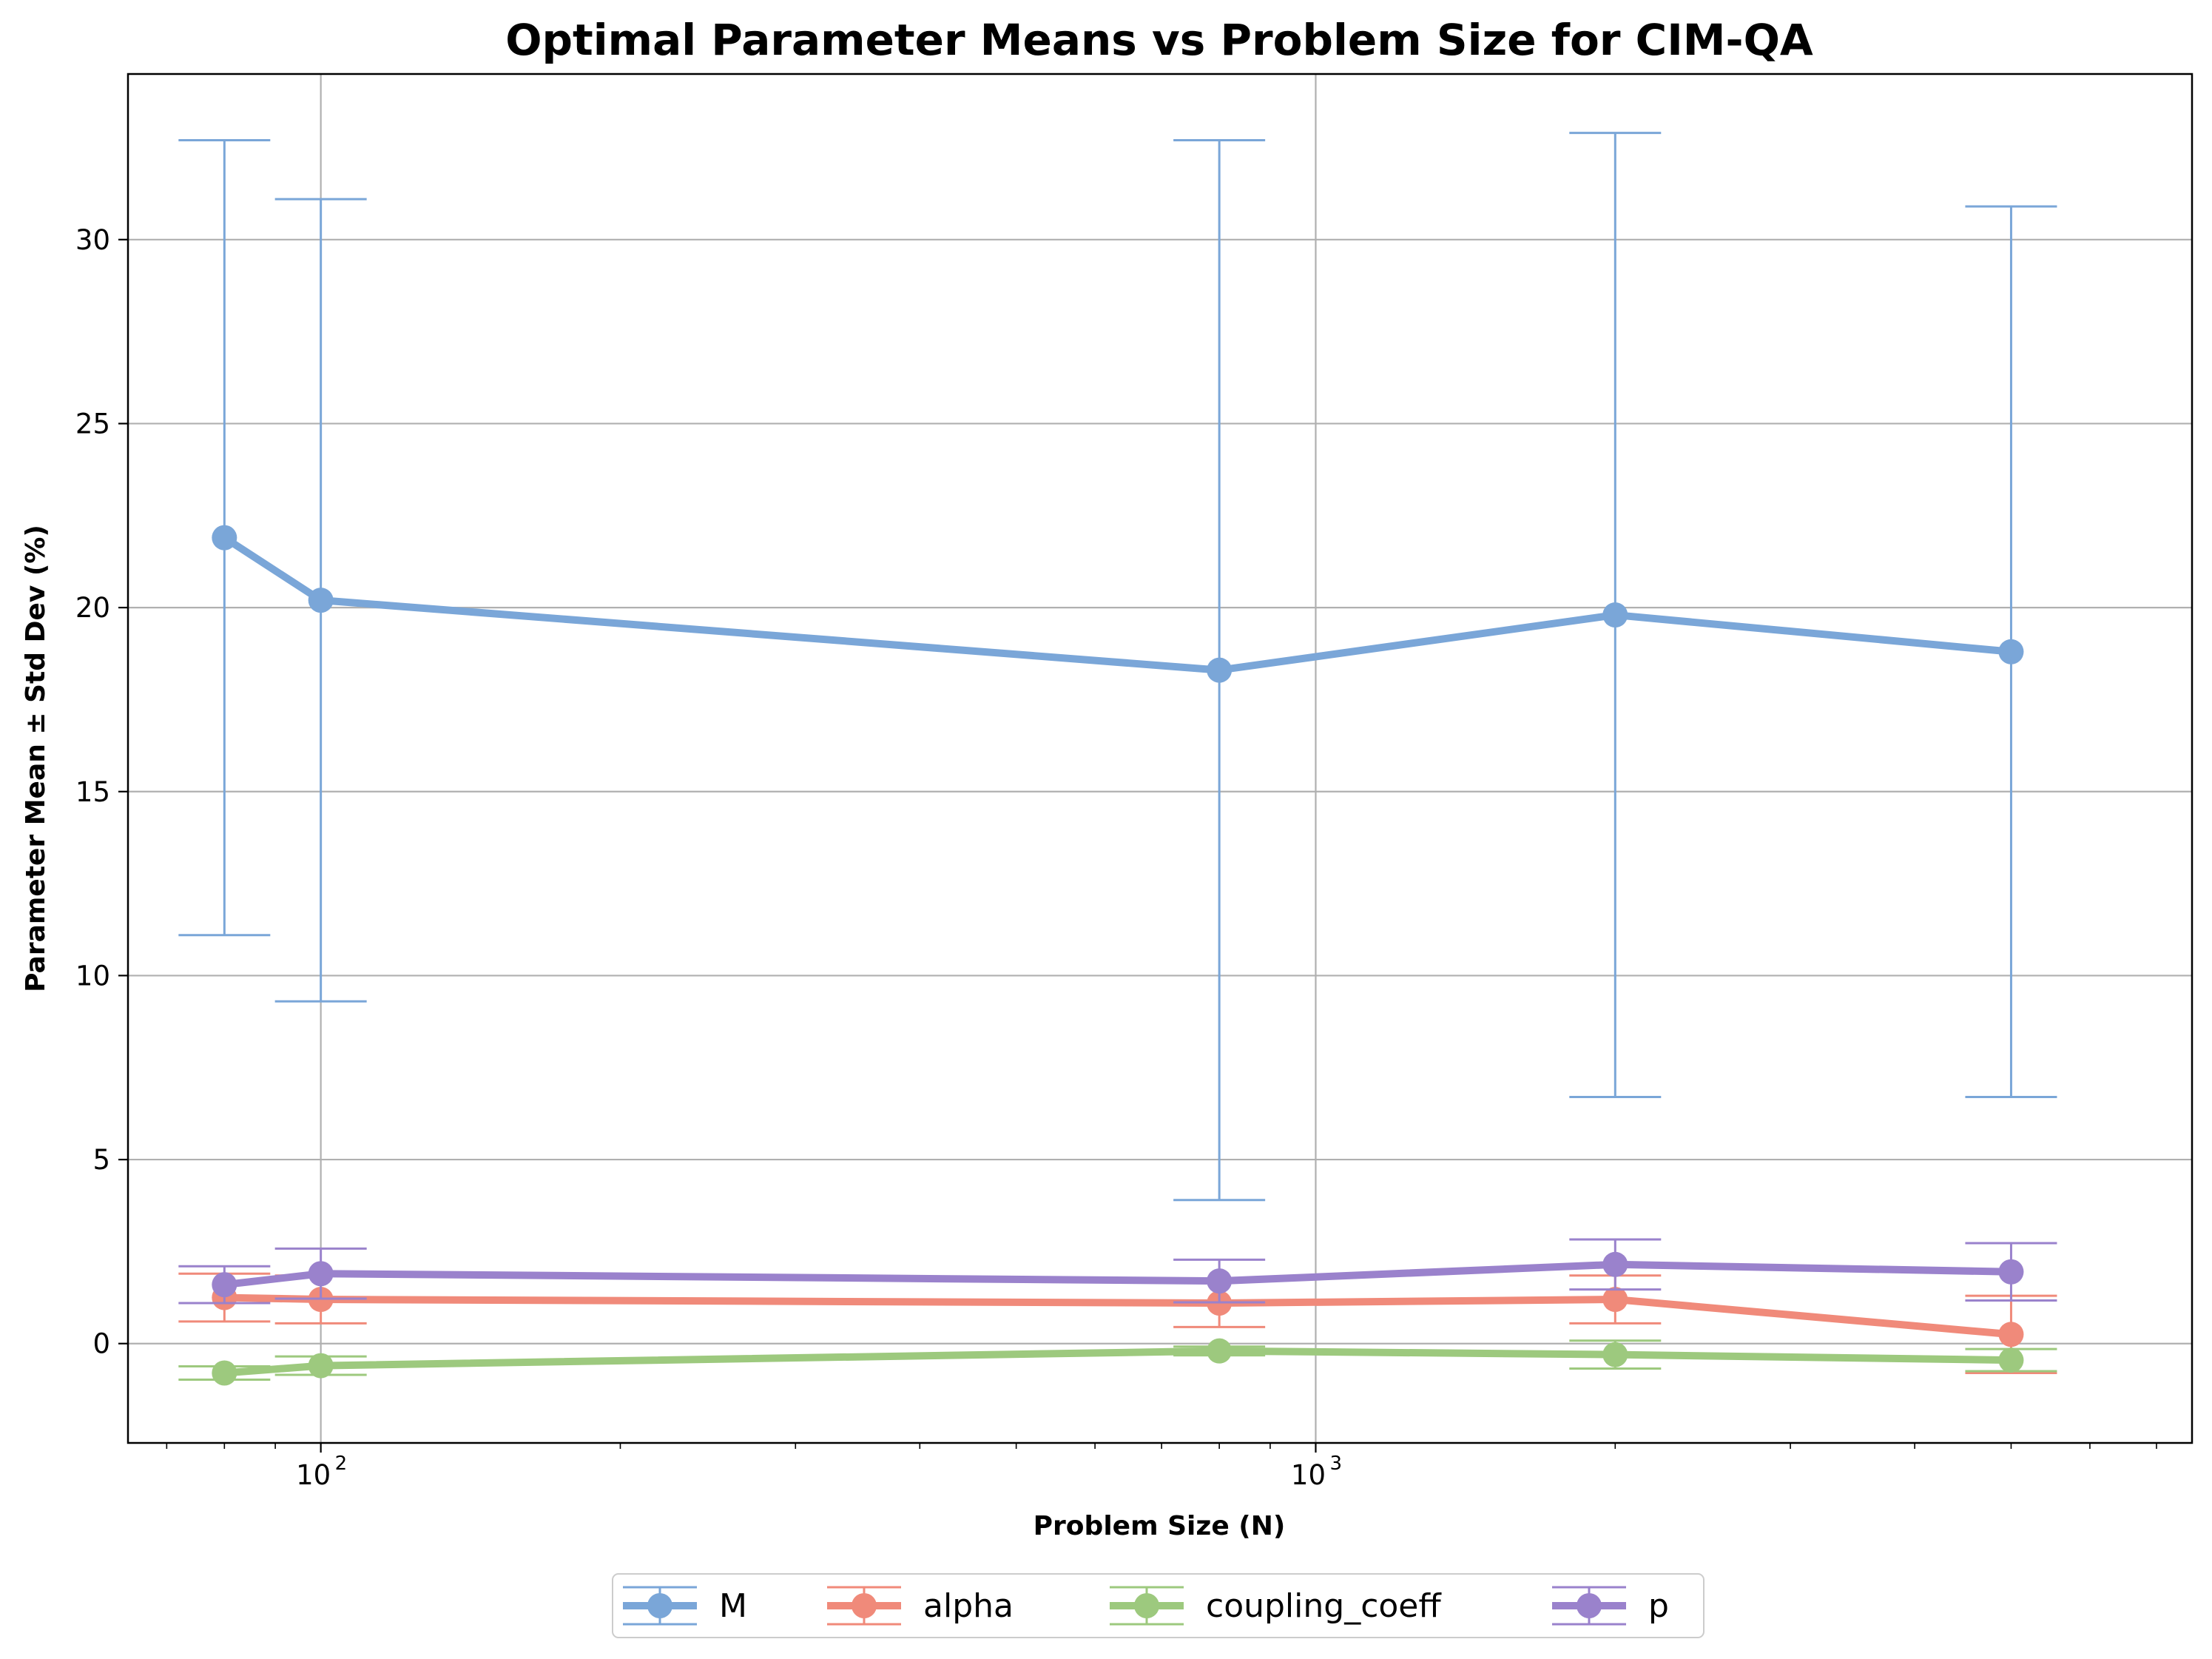 The height and width of the screenshot is (1659, 2212). I want to click on y-tick-label: 20, so click(92, 608).